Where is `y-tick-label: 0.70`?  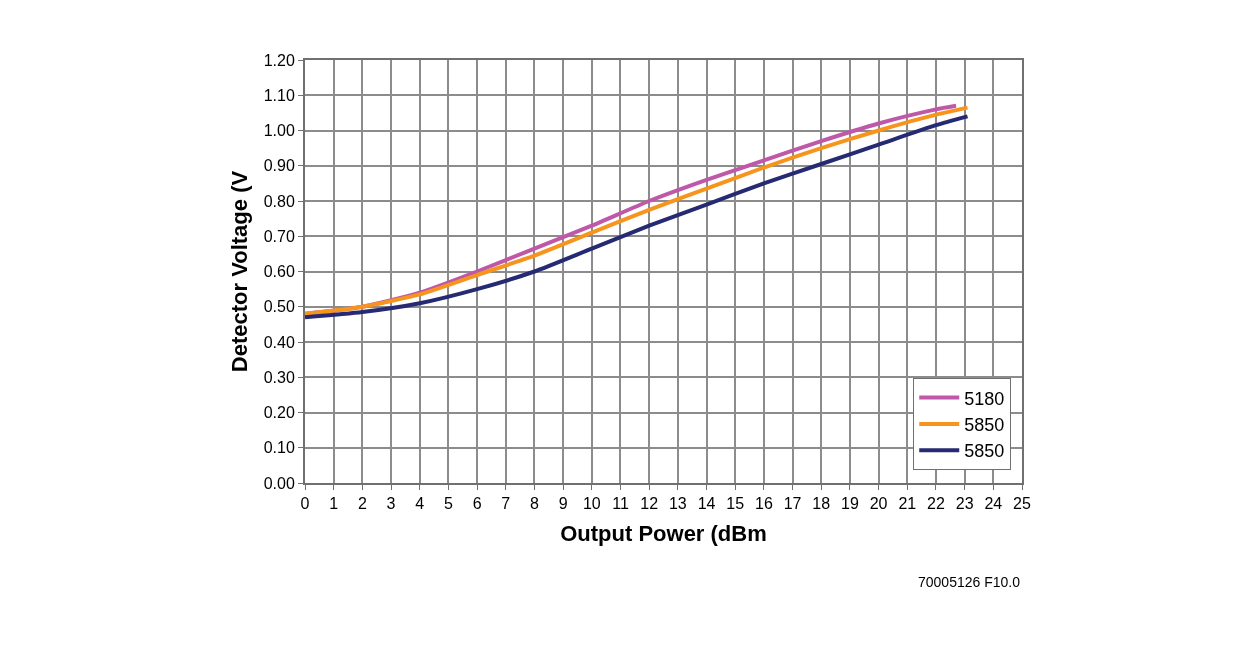
y-tick-label: 0.70 is located at coordinates (279, 236).